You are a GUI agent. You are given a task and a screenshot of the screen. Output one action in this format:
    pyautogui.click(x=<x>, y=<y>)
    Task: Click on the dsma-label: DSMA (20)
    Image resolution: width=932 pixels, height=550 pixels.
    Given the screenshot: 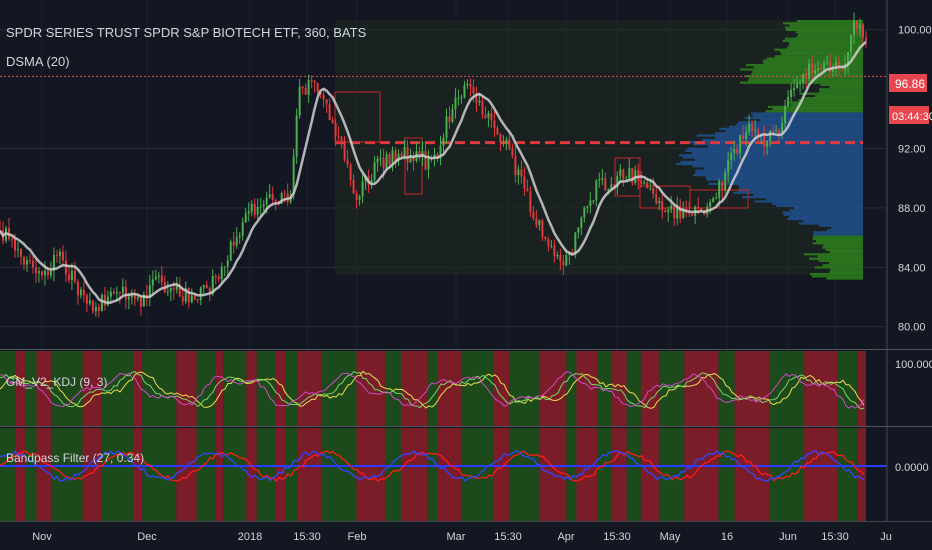 What is the action you would take?
    pyautogui.click(x=38, y=61)
    